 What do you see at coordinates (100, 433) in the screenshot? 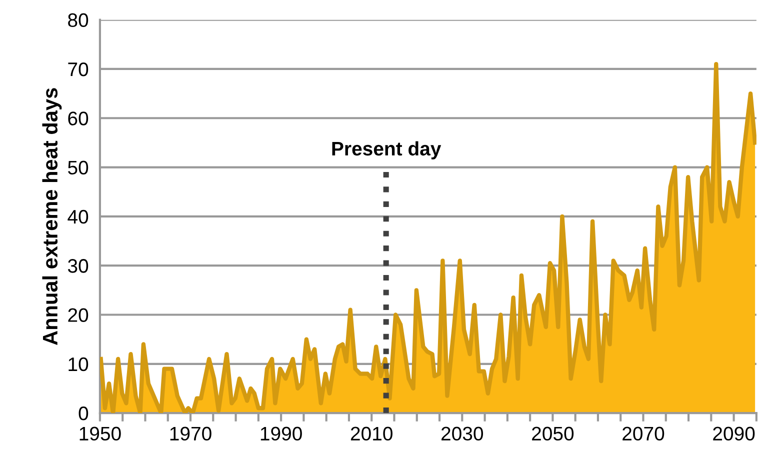
I see `x-tick-label: 1950` at bounding box center [100, 433].